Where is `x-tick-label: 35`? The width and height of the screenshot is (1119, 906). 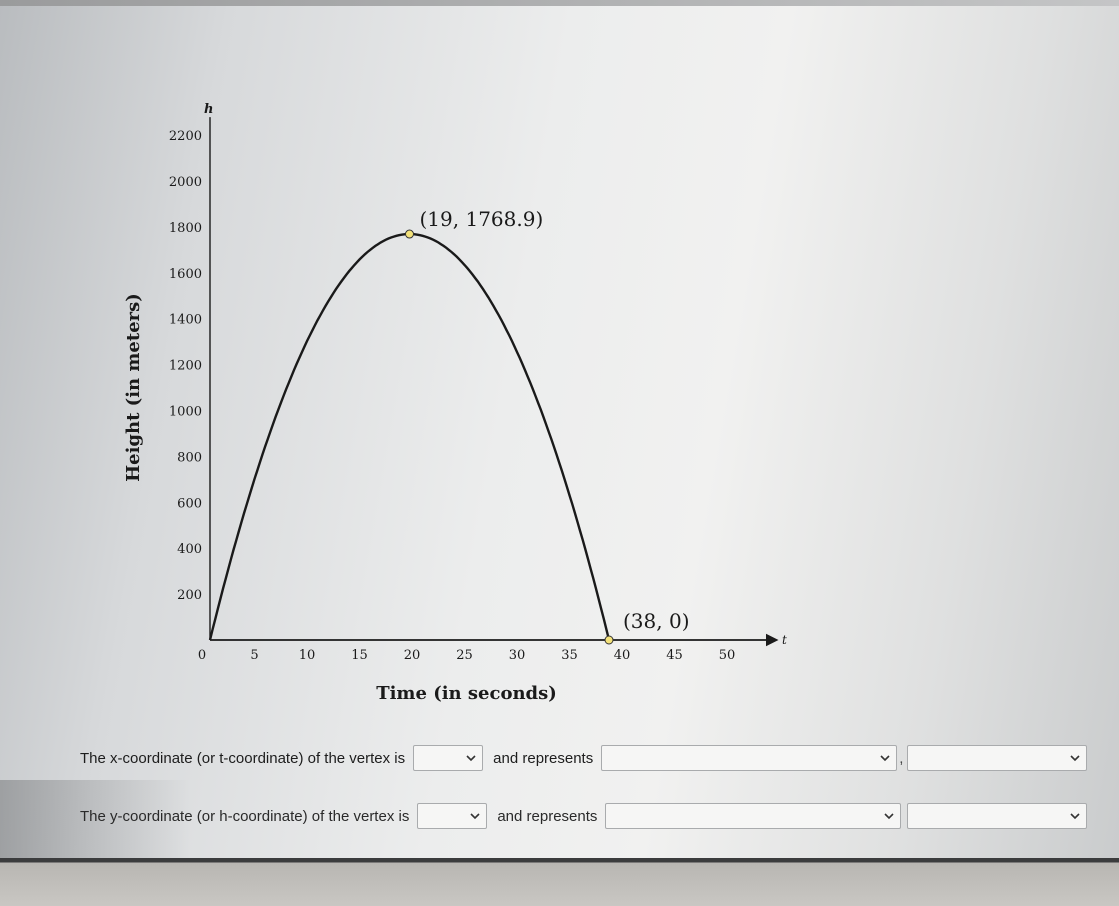
x-tick-label: 35 is located at coordinates (569, 655).